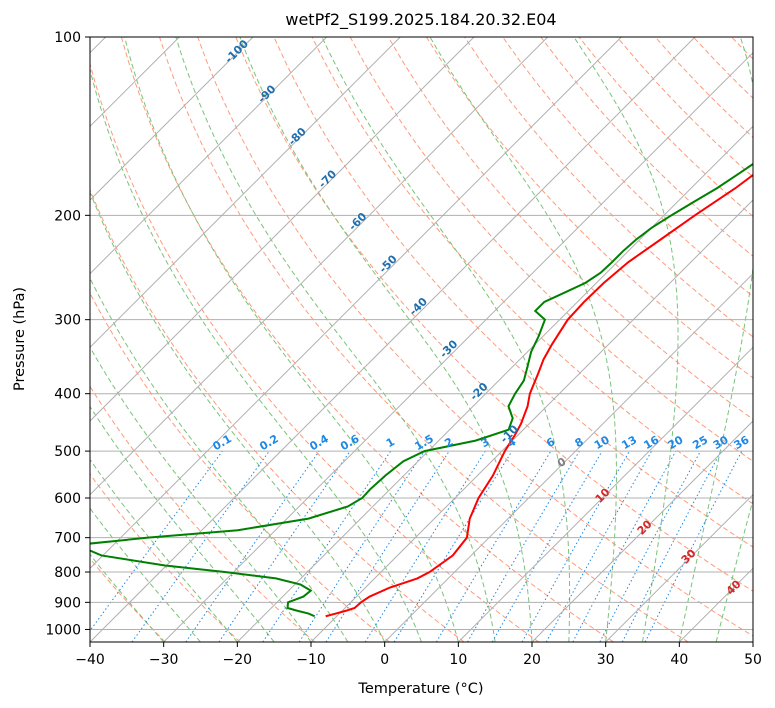 The image size is (775, 708). I want to click on chart-title: wetPf2_S199.2025.184.20.32.E04, so click(420, 20).